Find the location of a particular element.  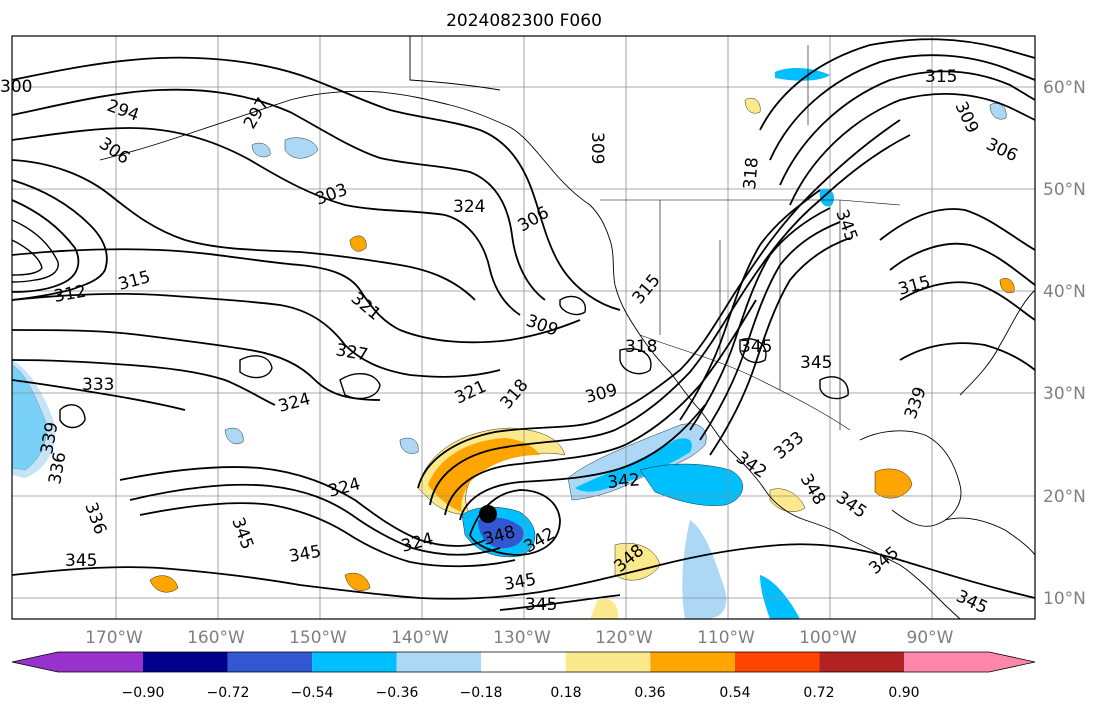

atlantic-coast is located at coordinates (997, 342).